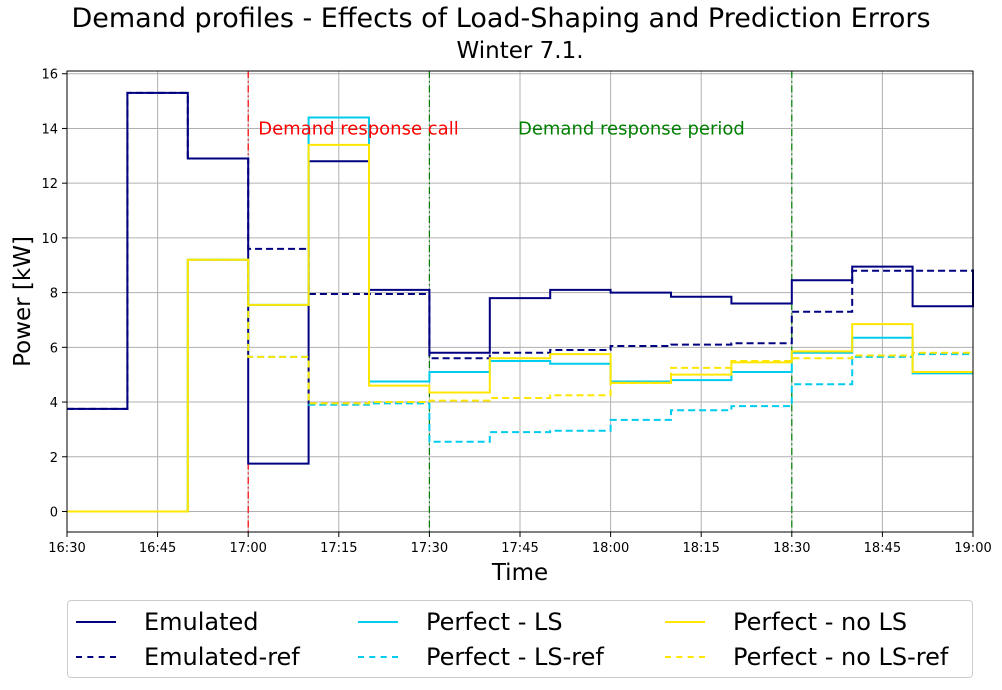 The image size is (1002, 690). Describe the element at coordinates (820, 622) in the screenshot. I see `legend-label: Perfect - no LS` at that location.